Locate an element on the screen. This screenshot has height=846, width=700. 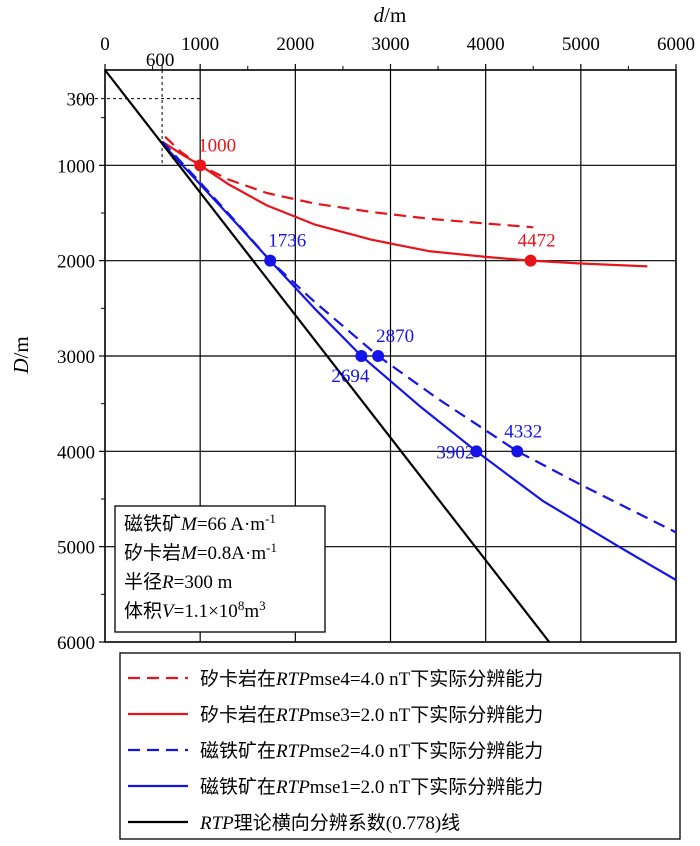
x-tick-label: 6000 is located at coordinates (676, 44).